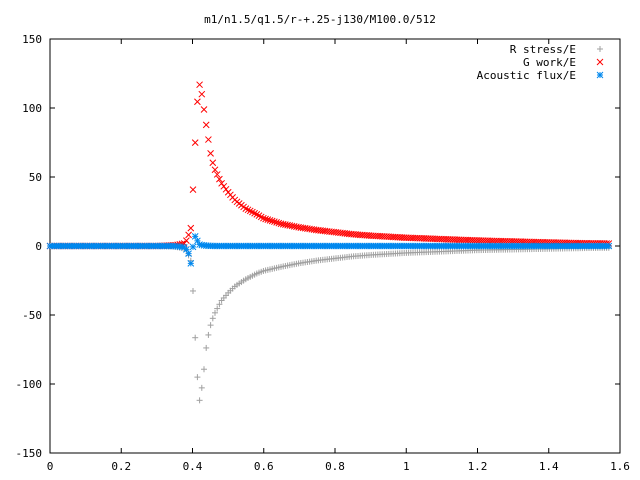  What do you see at coordinates (121, 466) in the screenshot?
I see `x-tick-label: 0.2` at bounding box center [121, 466].